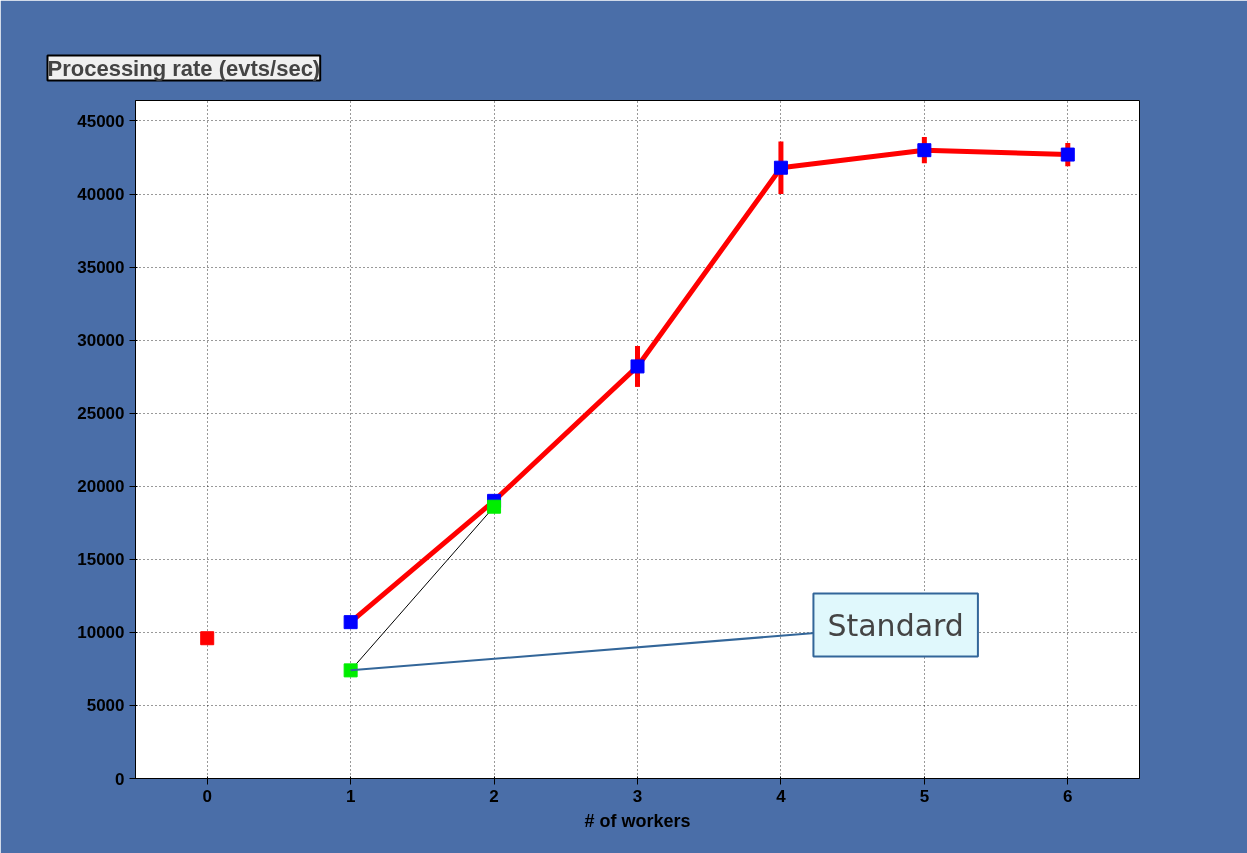  What do you see at coordinates (207, 796) in the screenshot?
I see `x-tick-label: 0` at bounding box center [207, 796].